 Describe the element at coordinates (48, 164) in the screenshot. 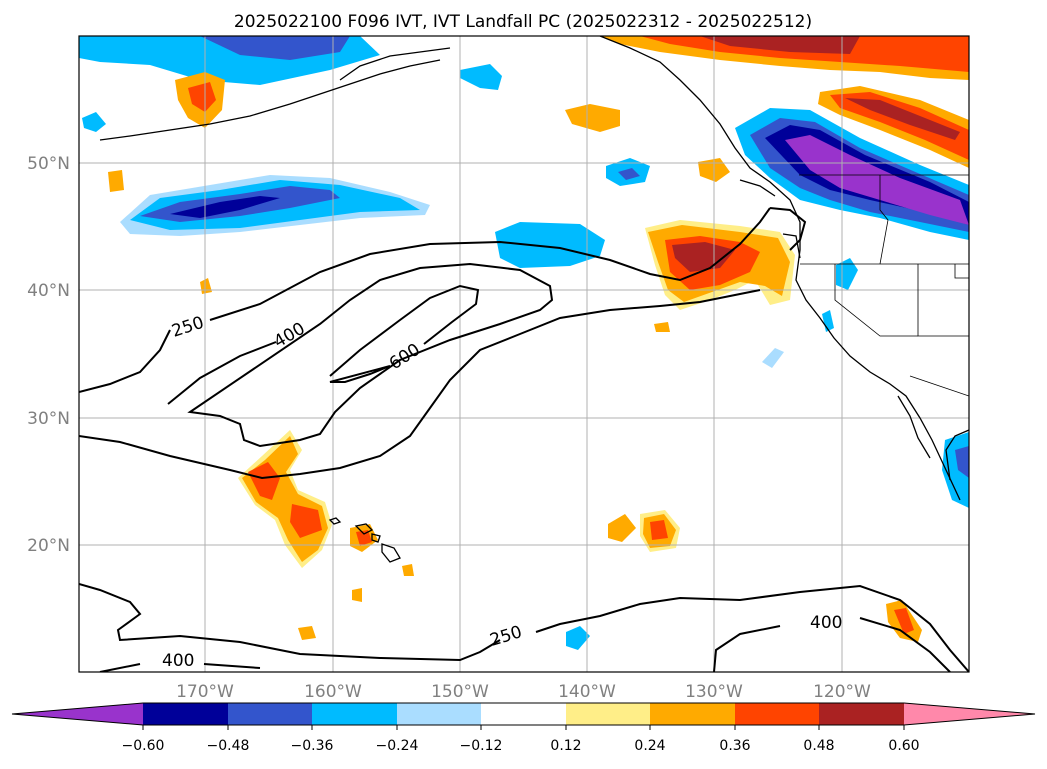

I see `lat-label-50: 50°N` at that location.